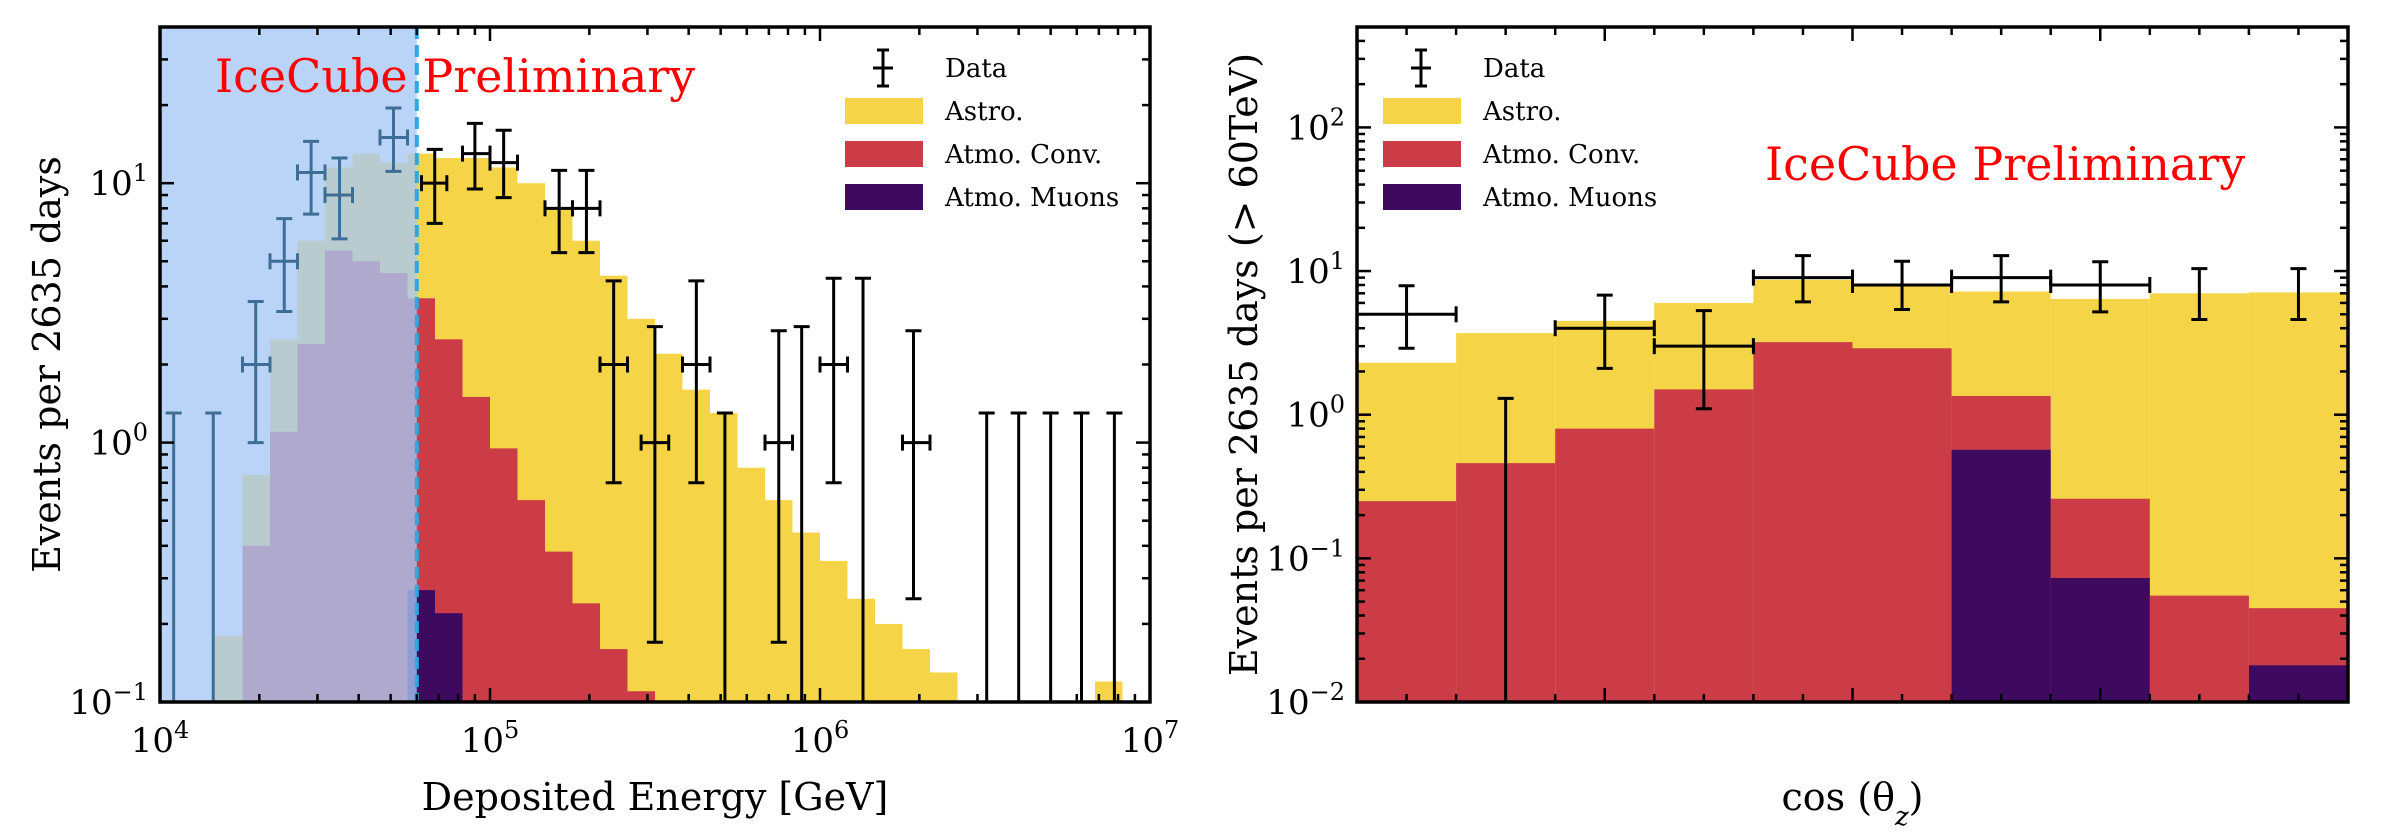  What do you see at coordinates (1916, 797) in the screenshot?
I see `x-axis-label-close: )` at bounding box center [1916, 797].